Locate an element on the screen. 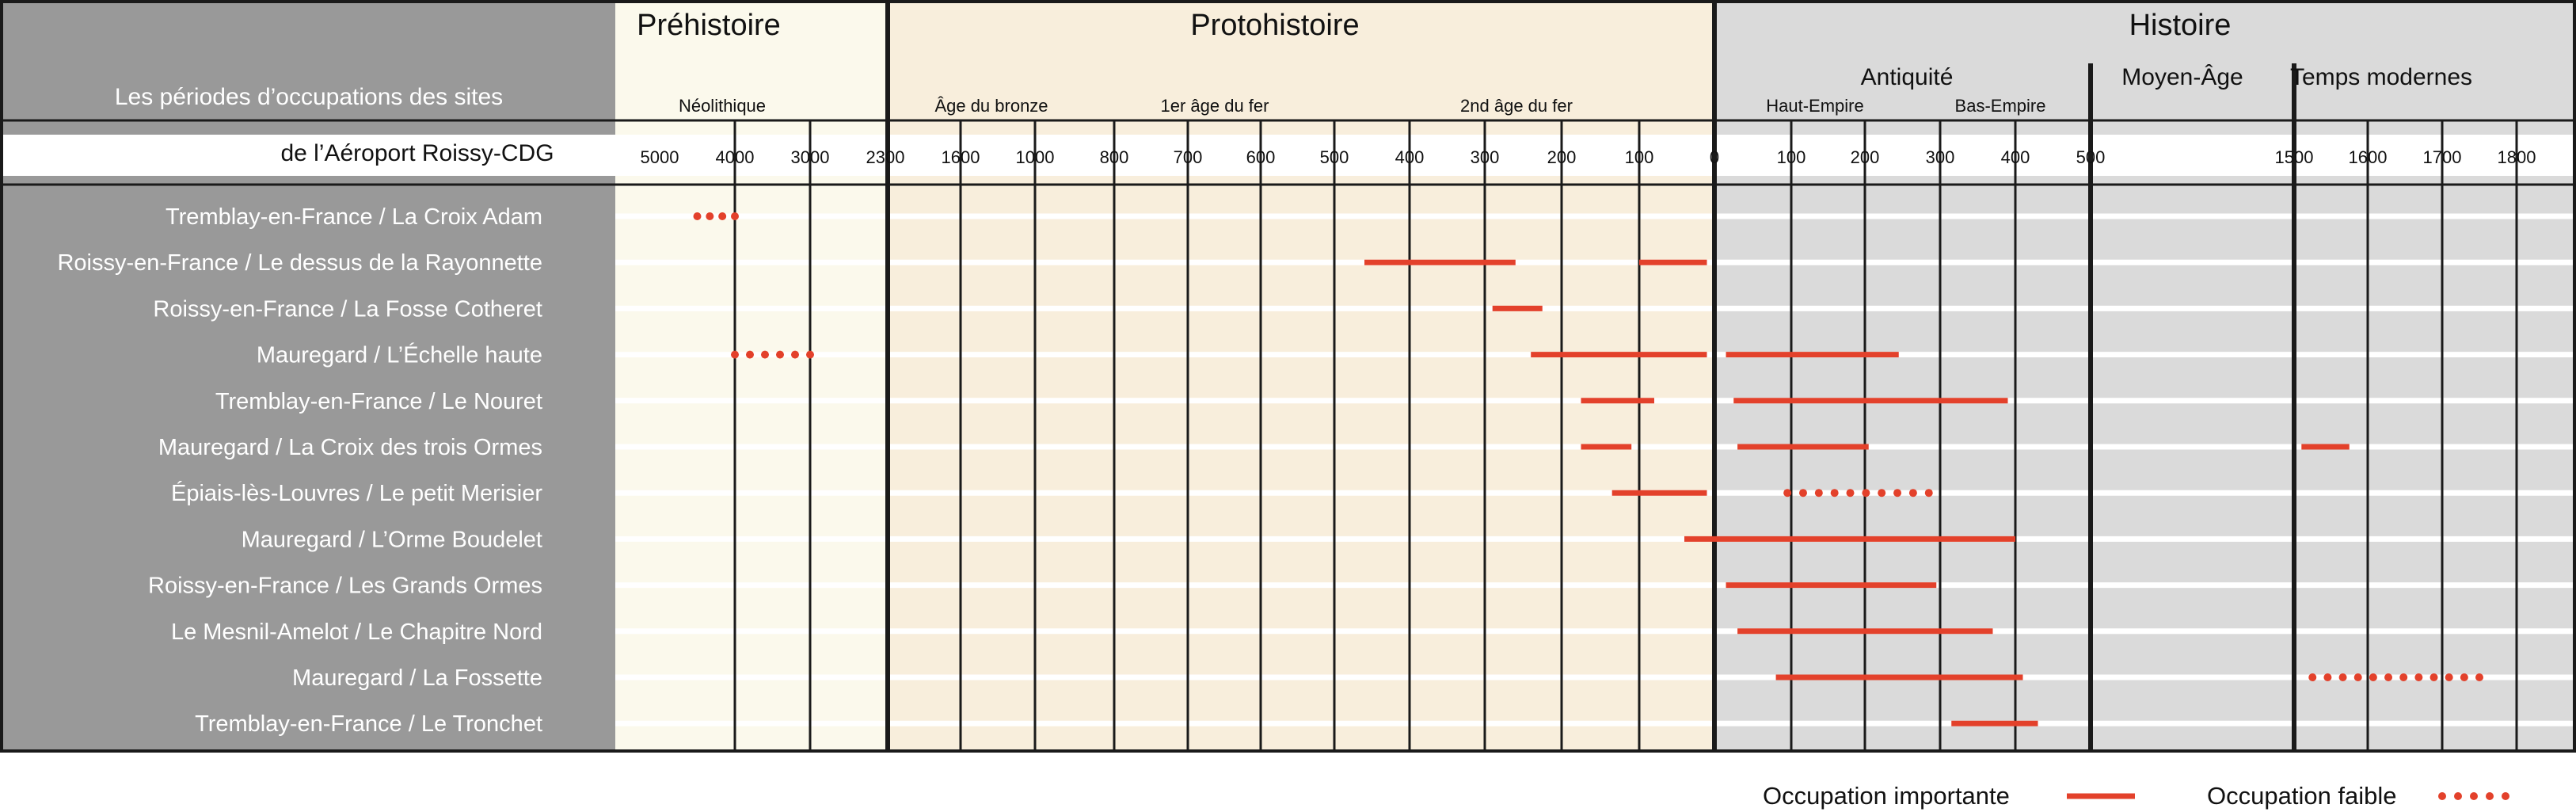  tick-label: 1000 is located at coordinates (1035, 157).